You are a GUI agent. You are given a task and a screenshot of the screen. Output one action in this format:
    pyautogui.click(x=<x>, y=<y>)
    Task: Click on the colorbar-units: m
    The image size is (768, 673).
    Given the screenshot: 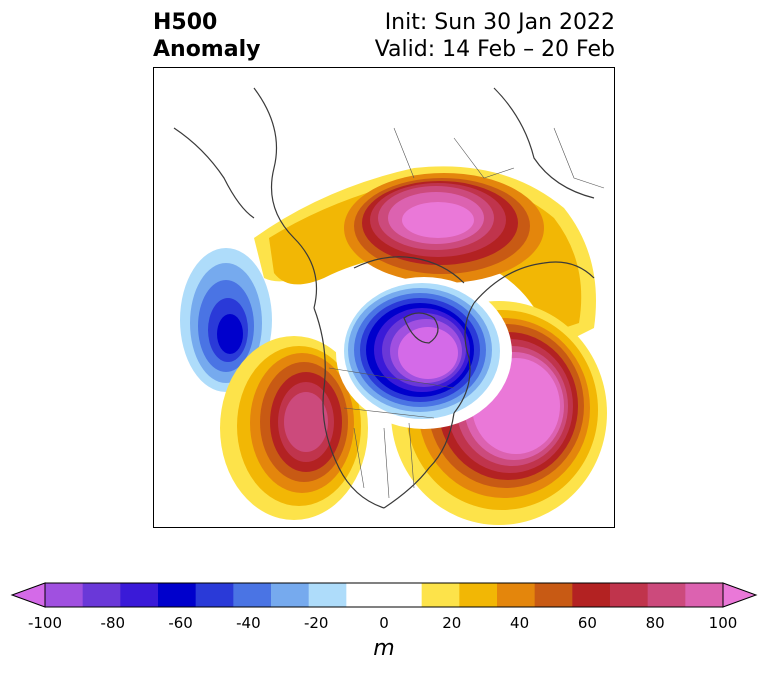 What is the action you would take?
    pyautogui.click(x=384, y=648)
    